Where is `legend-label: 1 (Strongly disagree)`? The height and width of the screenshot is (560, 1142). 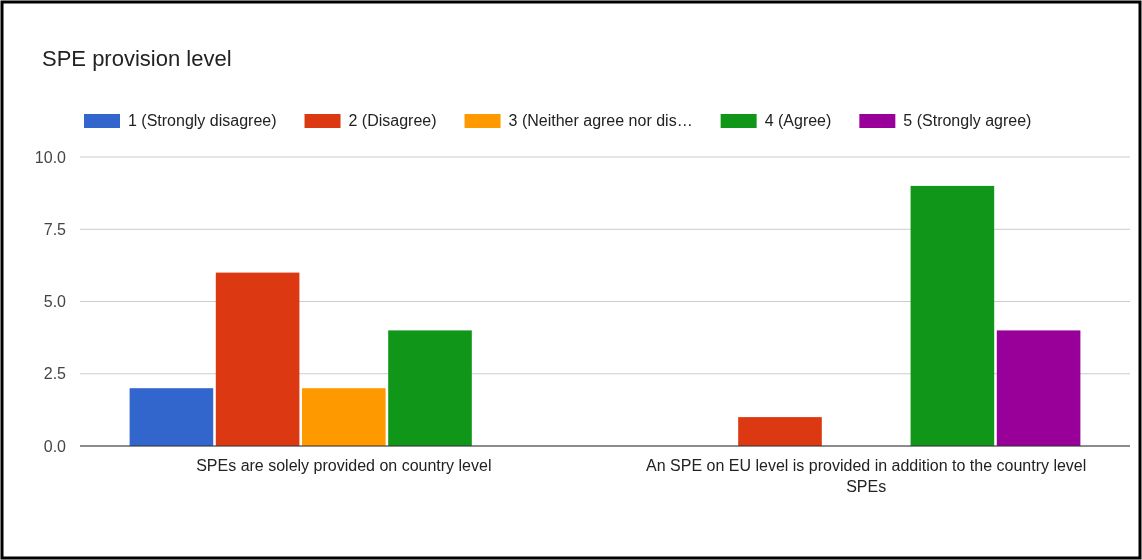
legend-label: 1 (Strongly disagree) is located at coordinates (202, 120).